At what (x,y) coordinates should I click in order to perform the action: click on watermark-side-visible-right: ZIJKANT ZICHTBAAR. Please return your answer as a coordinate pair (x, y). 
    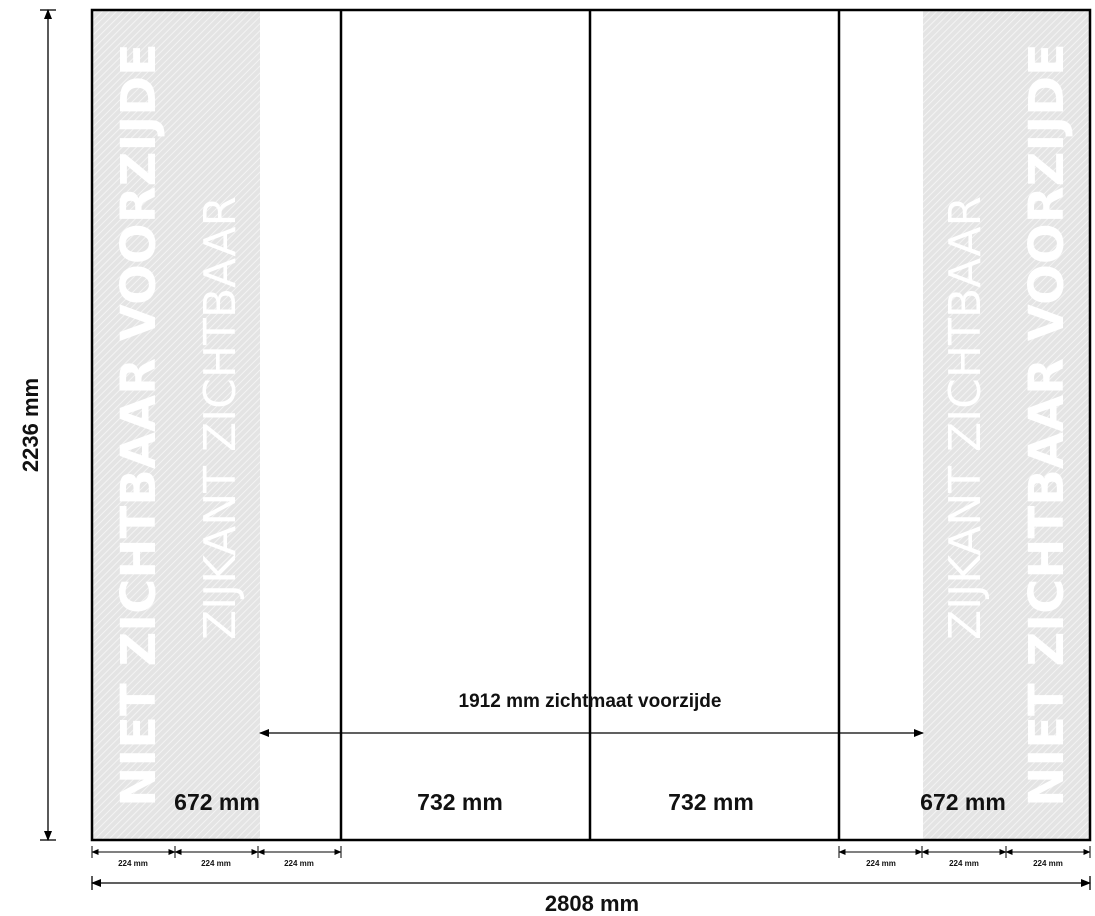
    Looking at the image, I should click on (965, 418).